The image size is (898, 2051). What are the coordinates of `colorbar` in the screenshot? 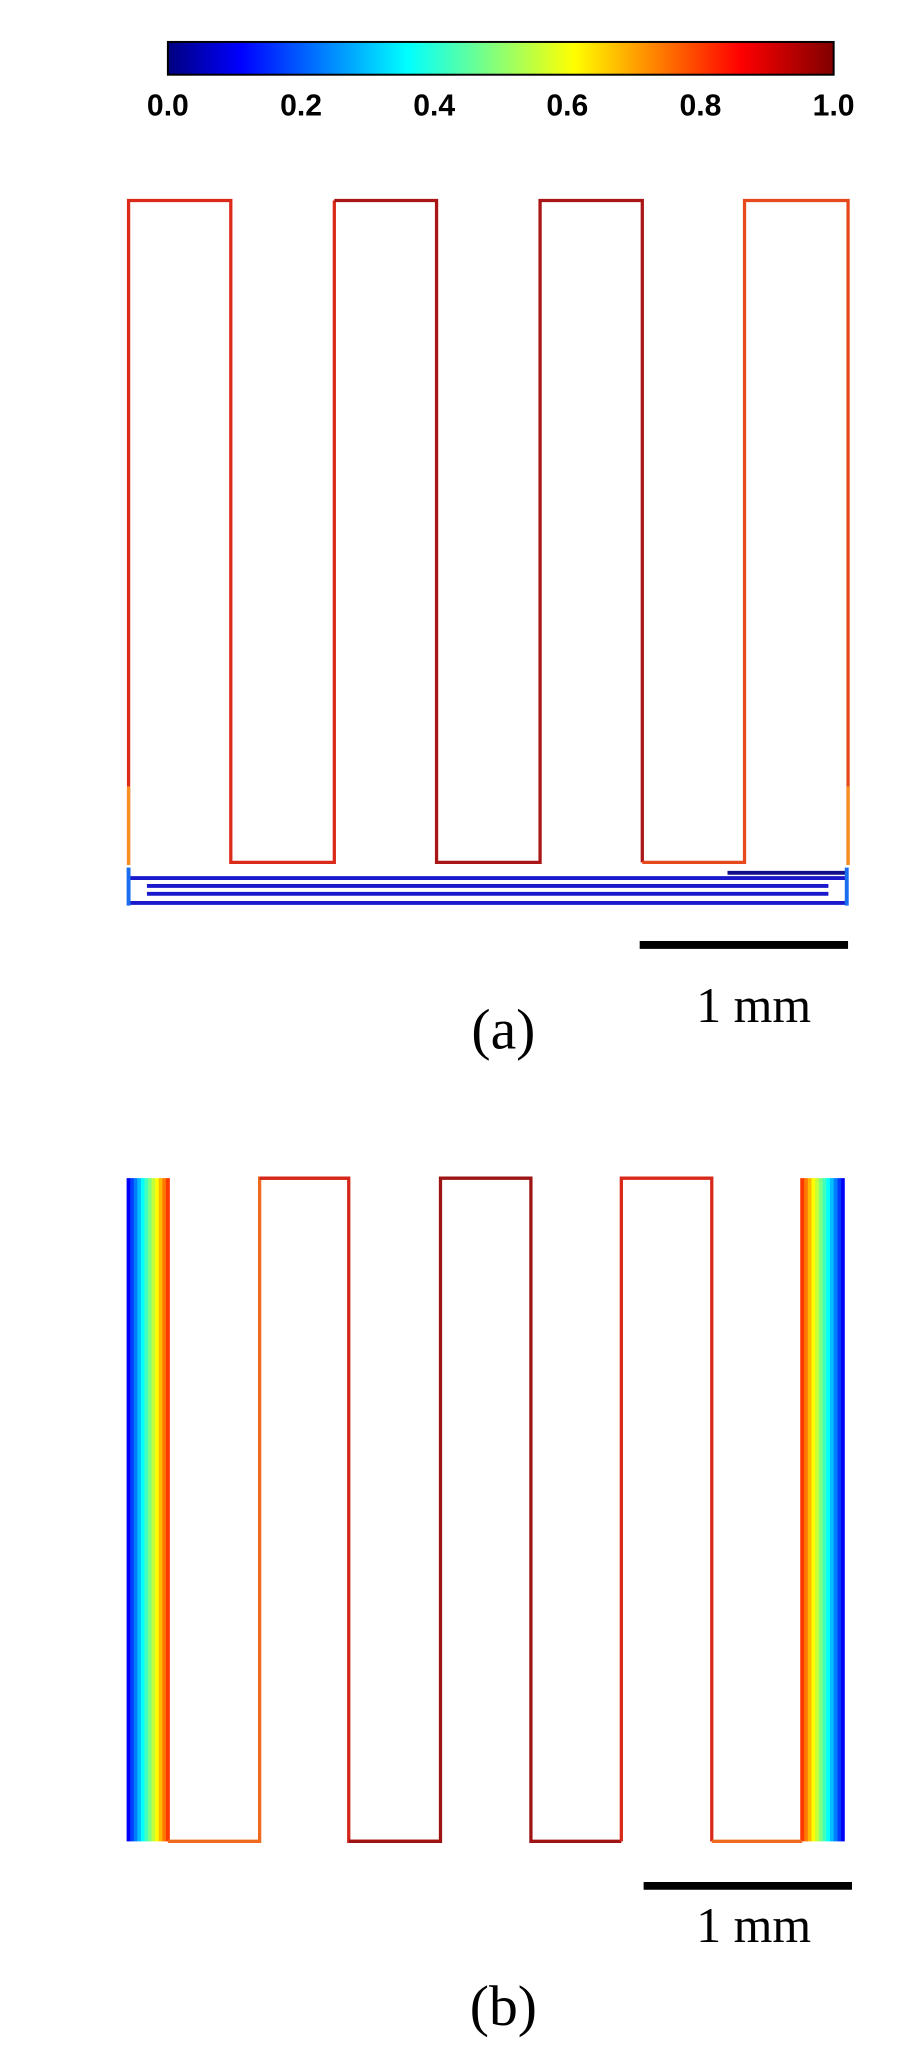 It's located at (500, 58).